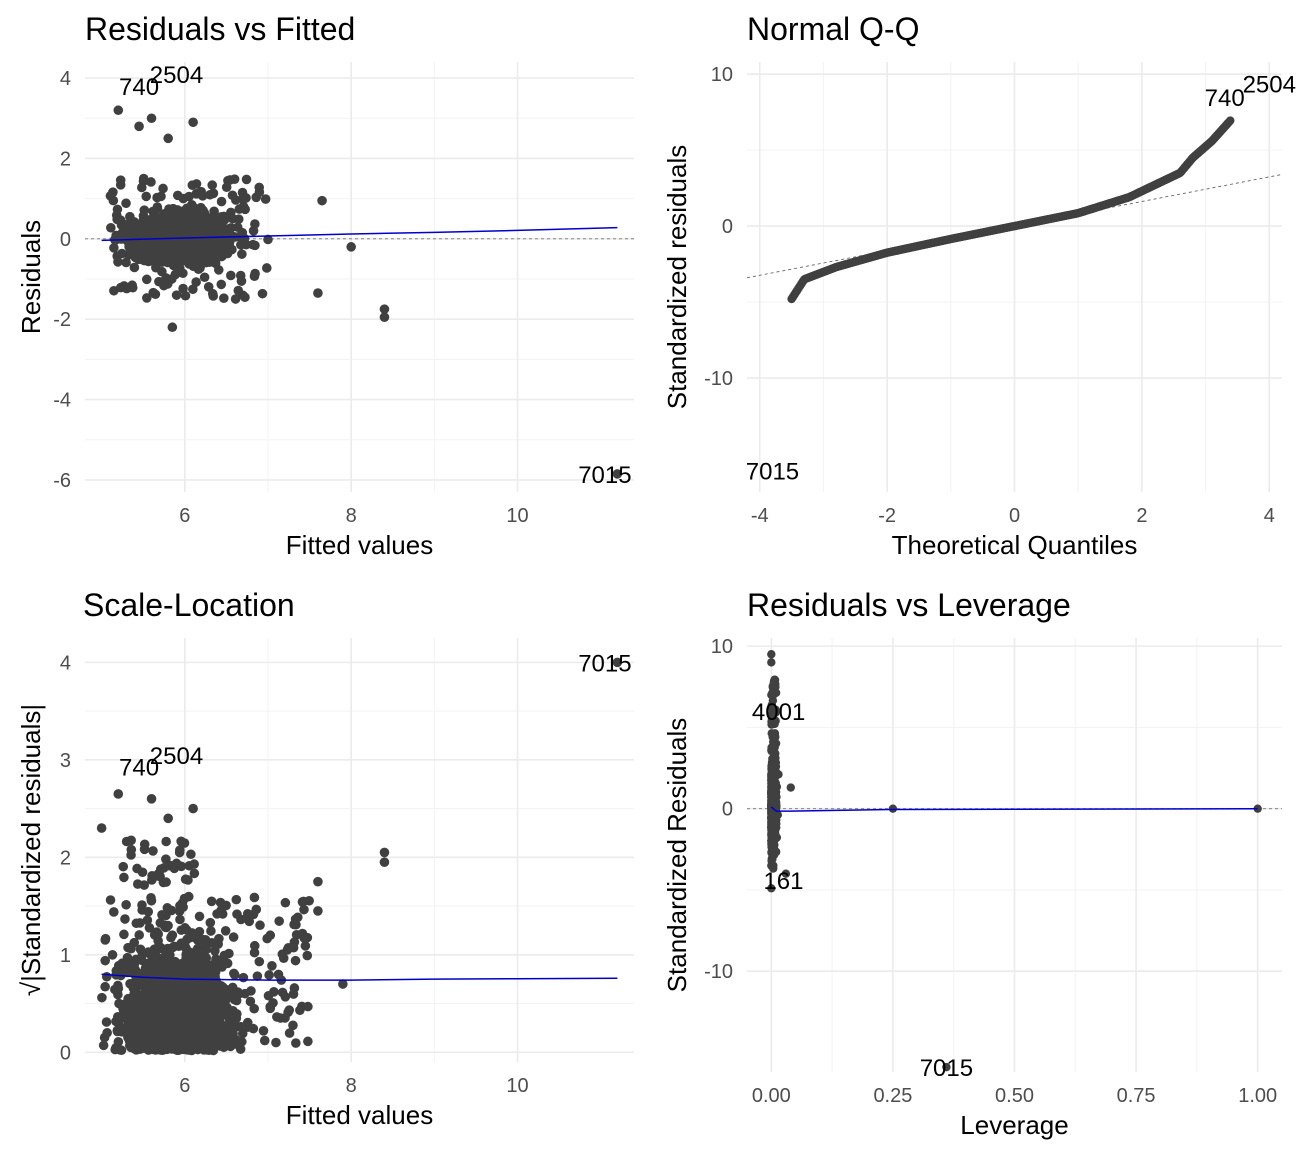 This screenshot has height=1152, width=1296. I want to click on y-tick-label: 2, so click(65, 159).